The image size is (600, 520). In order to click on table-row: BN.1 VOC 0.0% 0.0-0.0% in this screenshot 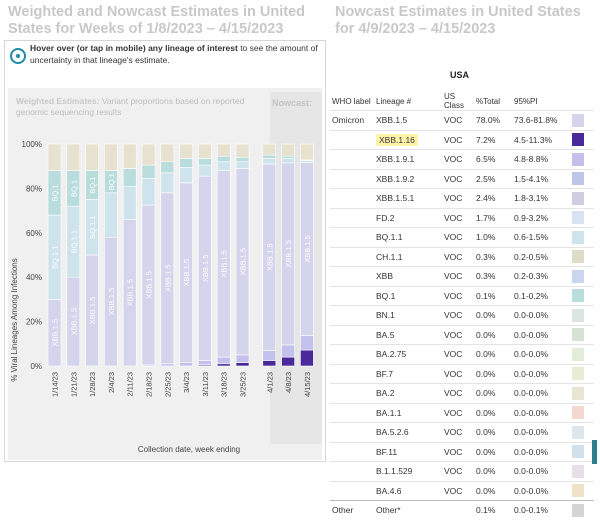, I will do `click(462, 315)`.